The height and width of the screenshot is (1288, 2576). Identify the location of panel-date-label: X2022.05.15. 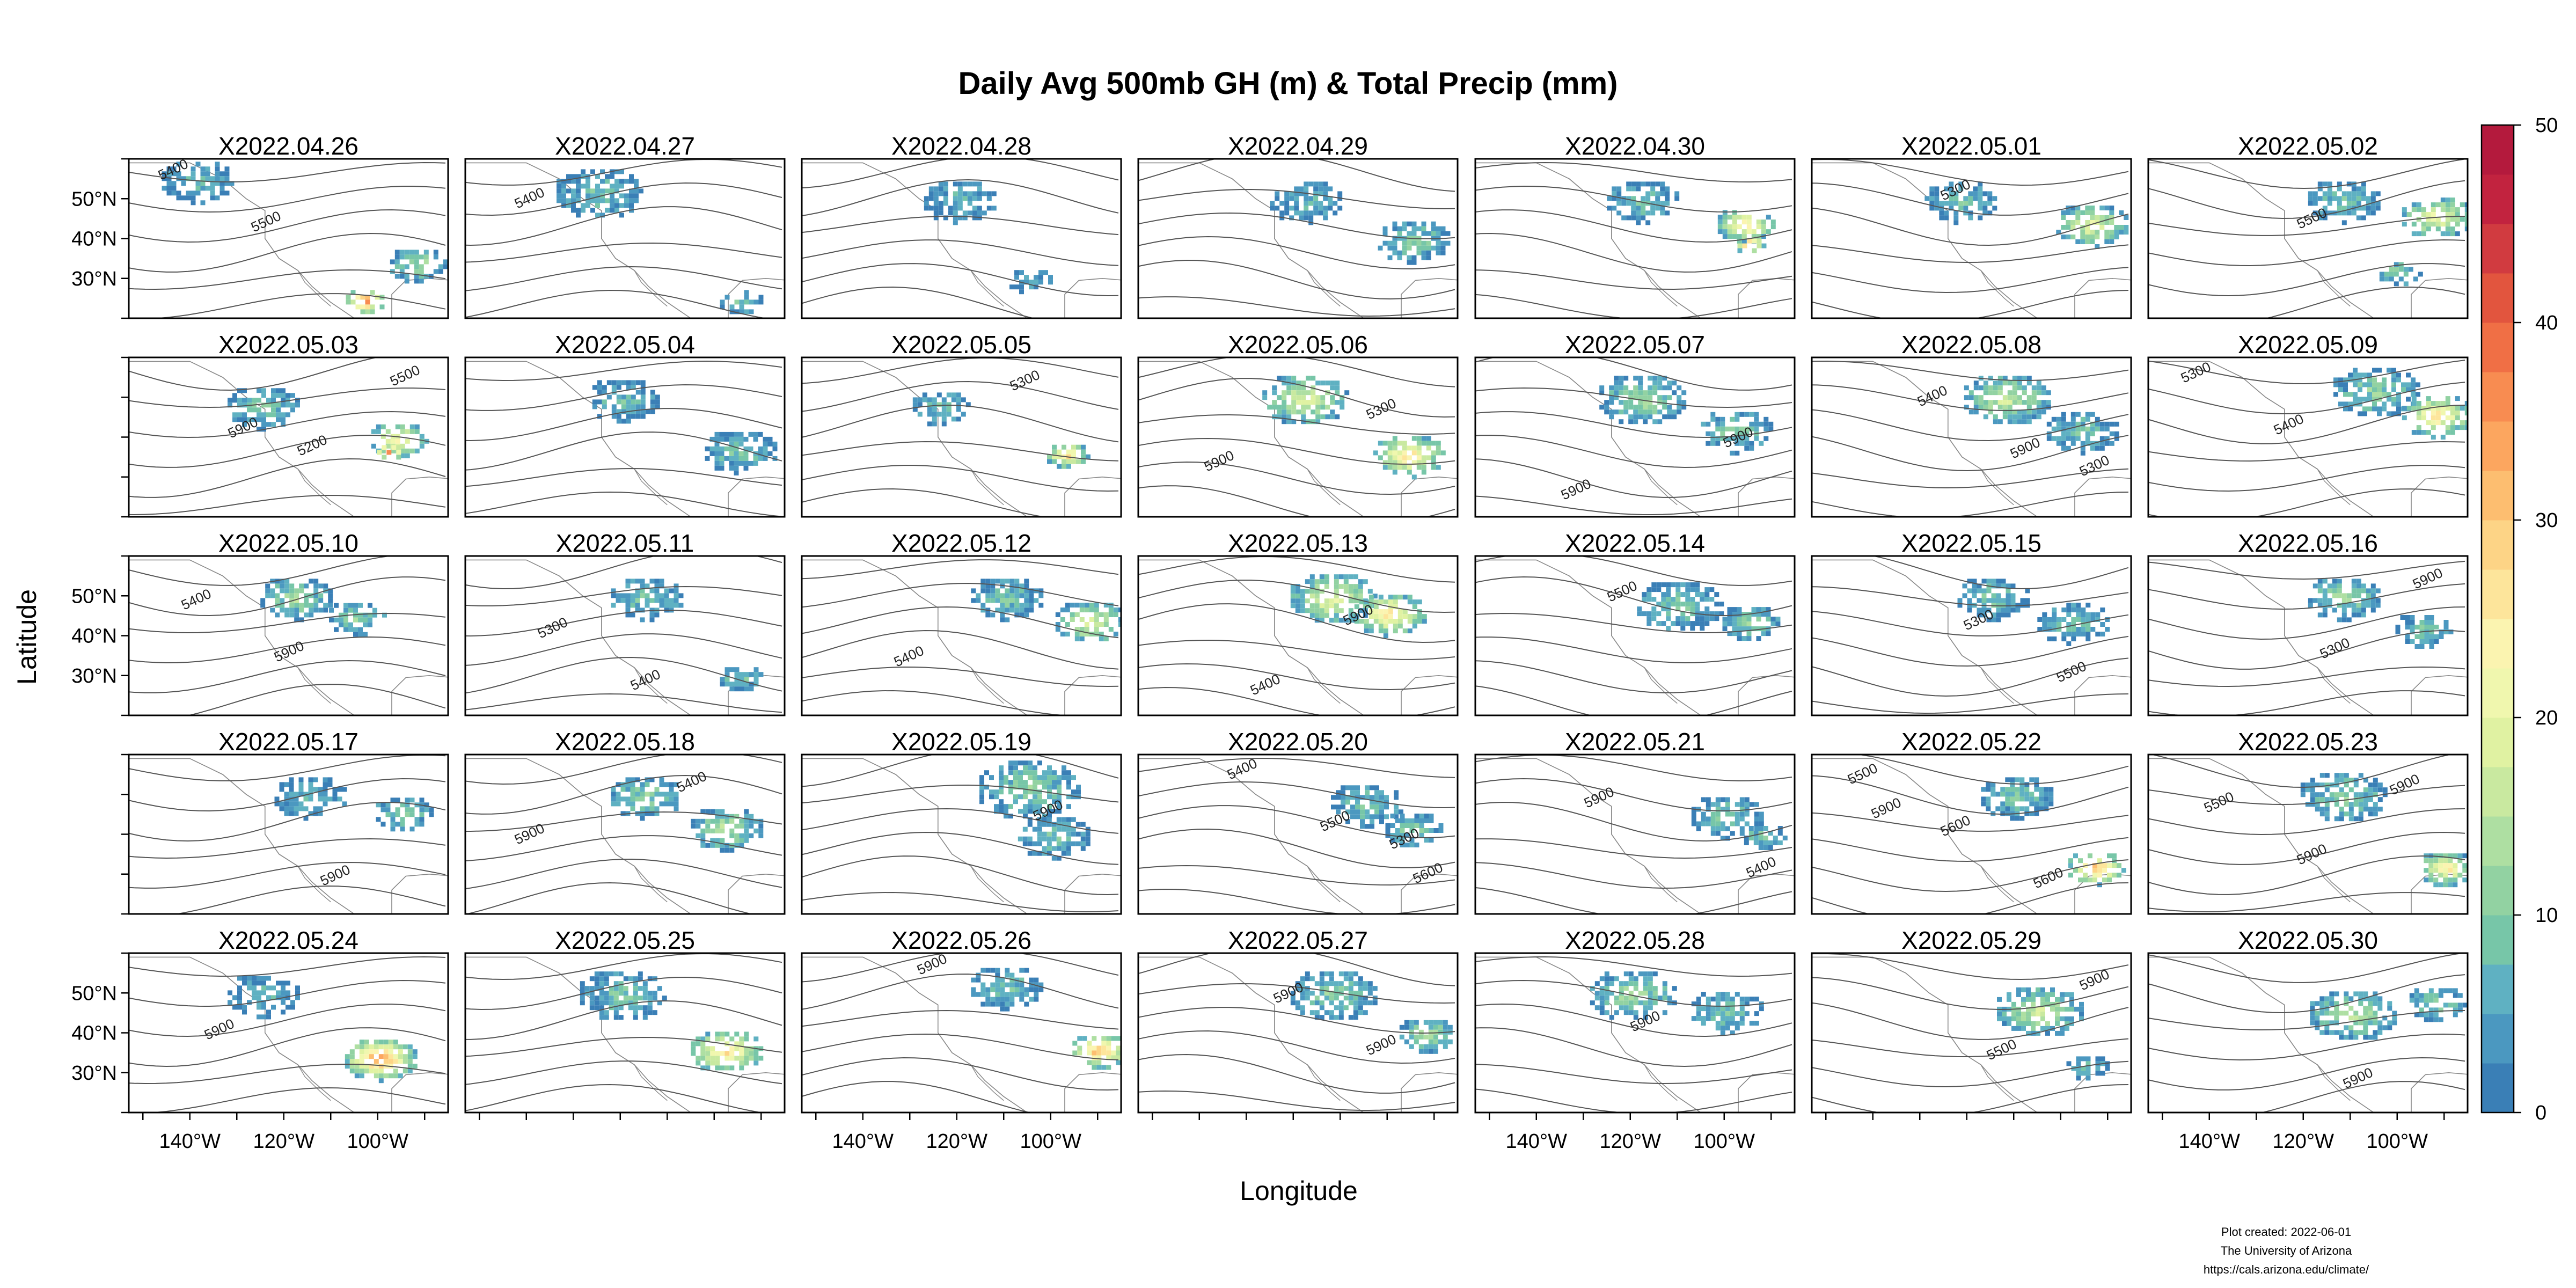
(1971, 543).